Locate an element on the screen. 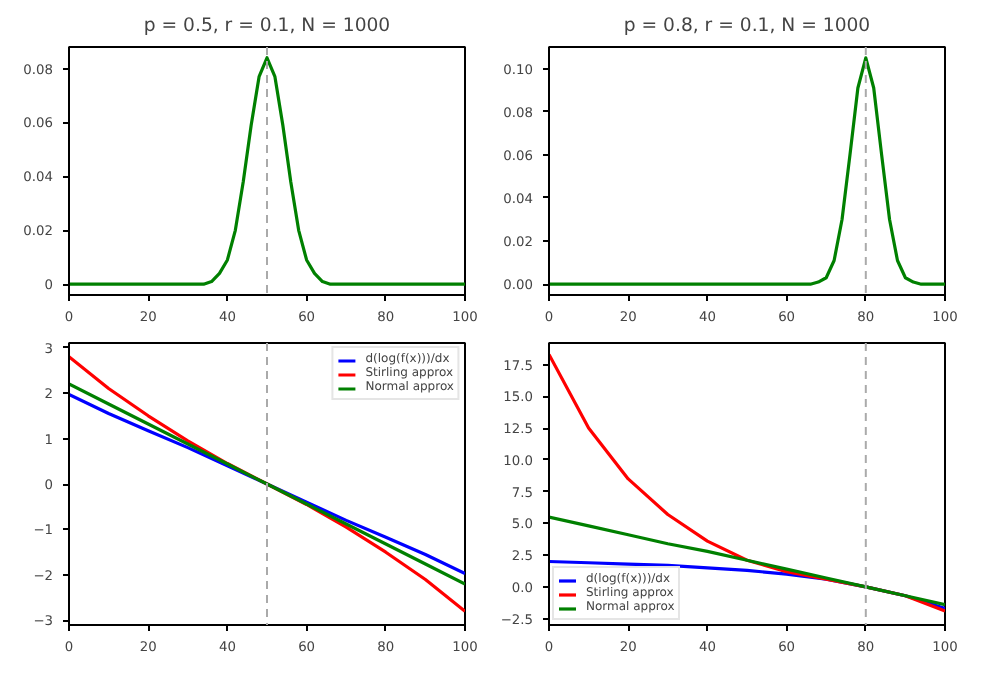 The width and height of the screenshot is (998, 674). chart-title: p = 0.8, r = 0.1, N = 1000 is located at coordinates (747, 26).